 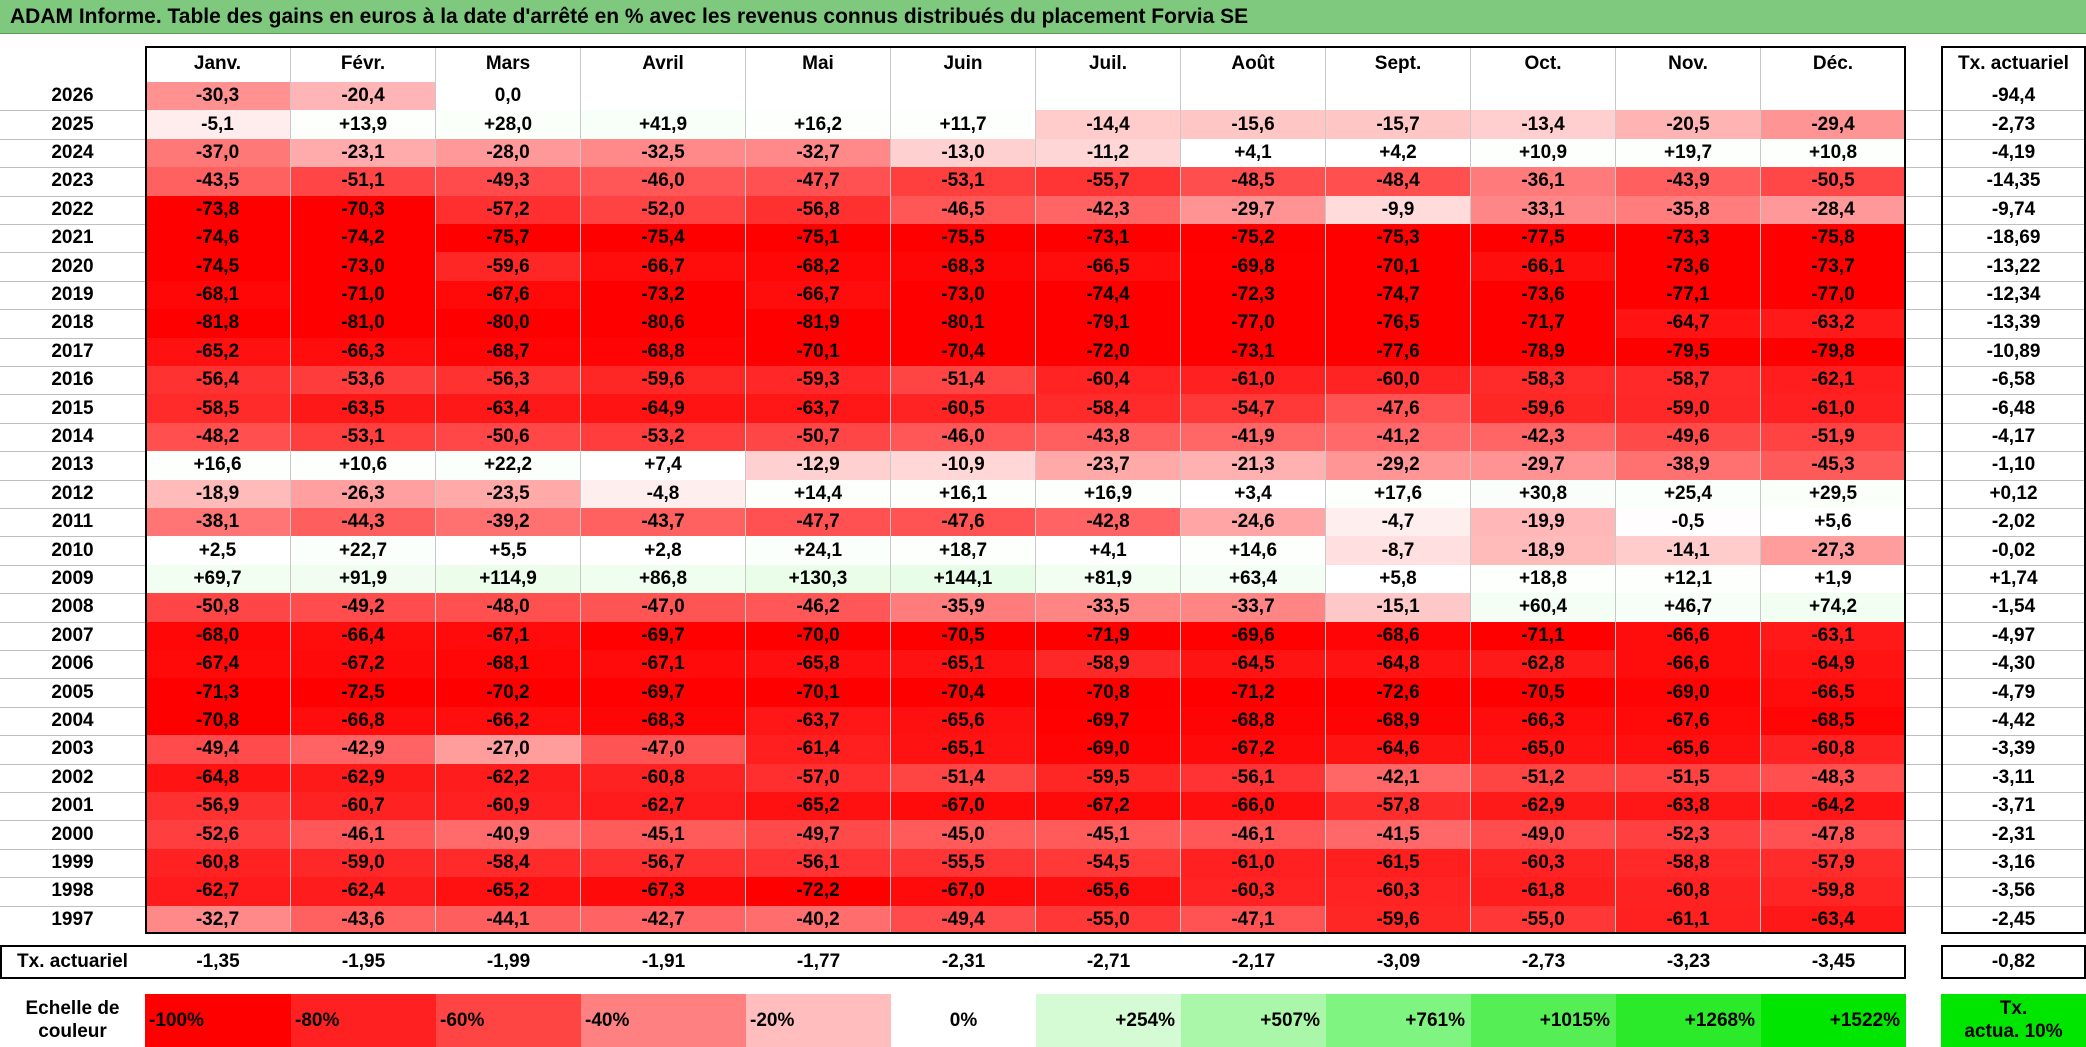 I want to click on value-cell: -68,2, so click(x=818, y=266).